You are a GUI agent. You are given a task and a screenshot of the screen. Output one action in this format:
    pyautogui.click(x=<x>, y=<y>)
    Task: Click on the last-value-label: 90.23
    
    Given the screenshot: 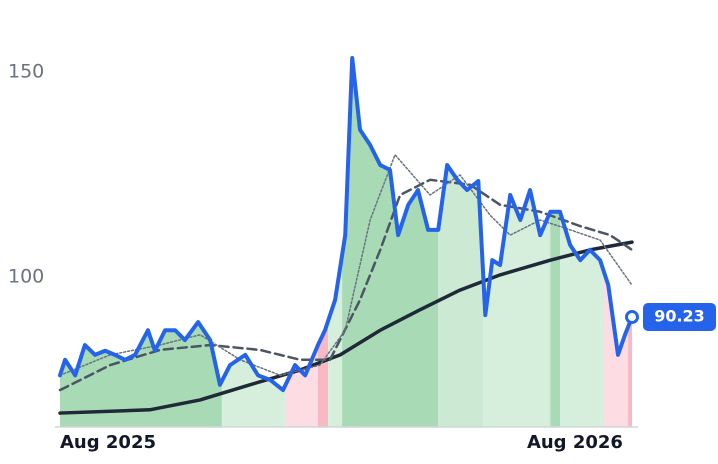 What is the action you would take?
    pyautogui.click(x=679, y=316)
    